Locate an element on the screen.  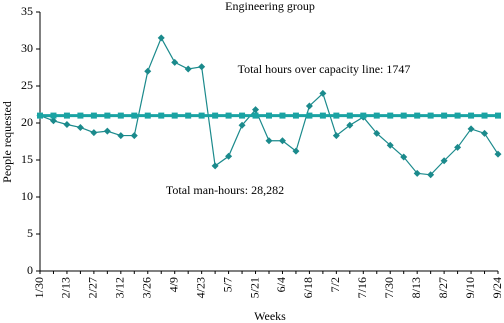
y-tick-label: 5 is located at coordinates (30, 233).